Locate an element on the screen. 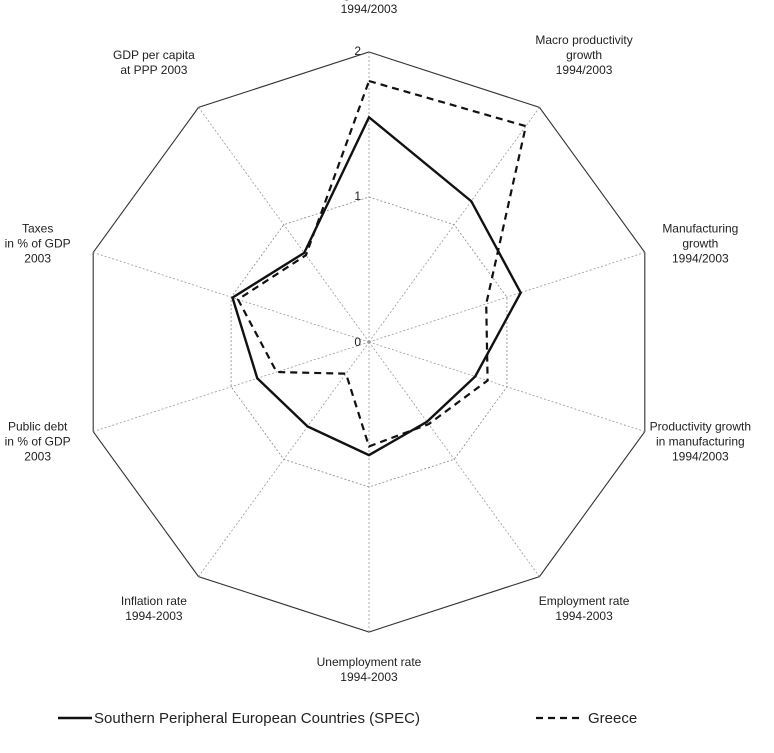 The image size is (774, 753). axis-label-1: Macro productivity growth 1994/2003 is located at coordinates (583, 55).